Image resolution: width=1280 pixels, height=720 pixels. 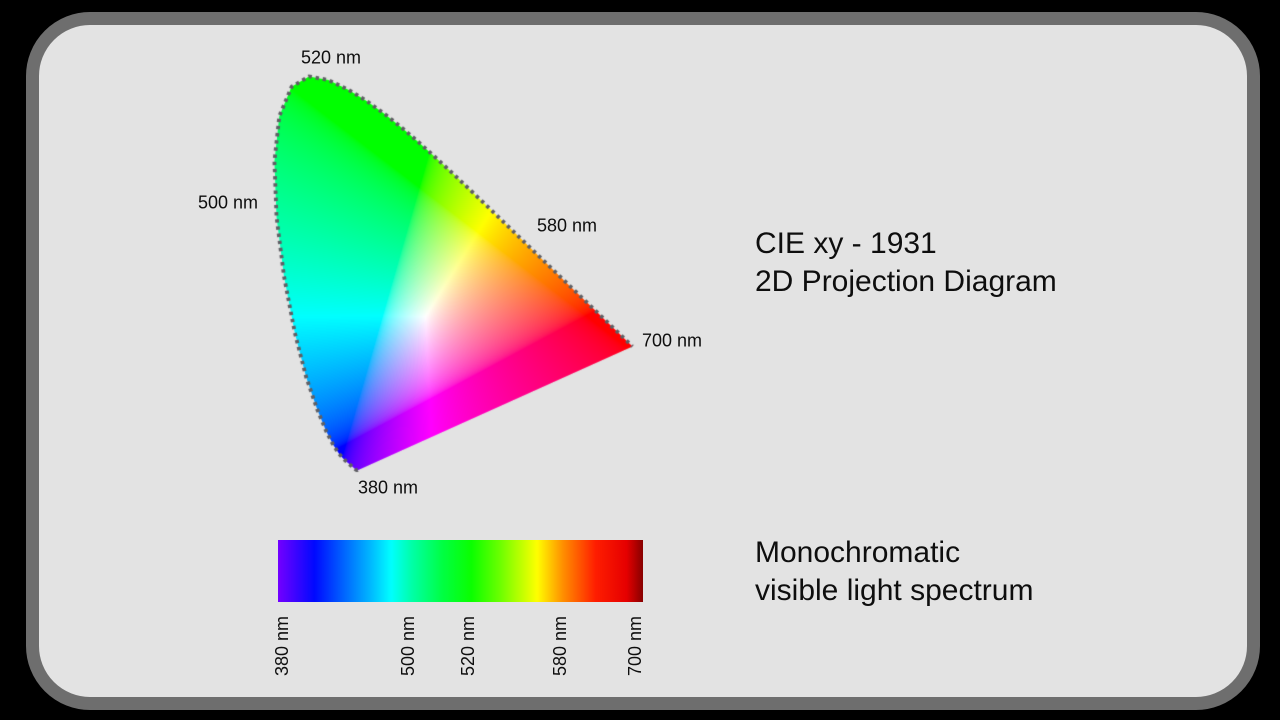 What do you see at coordinates (282, 645) in the screenshot?
I see `spectrum-tick-380-nm: 380 nm` at bounding box center [282, 645].